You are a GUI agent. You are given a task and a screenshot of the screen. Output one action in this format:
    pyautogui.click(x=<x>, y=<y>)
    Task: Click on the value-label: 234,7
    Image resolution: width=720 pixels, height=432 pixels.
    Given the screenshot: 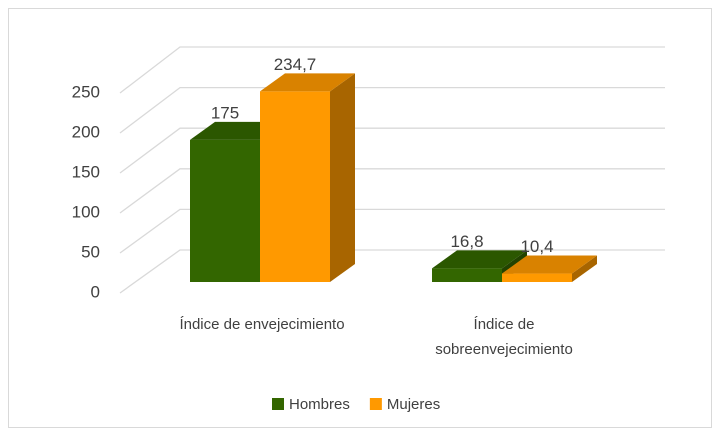 What is the action you would take?
    pyautogui.click(x=295, y=64)
    